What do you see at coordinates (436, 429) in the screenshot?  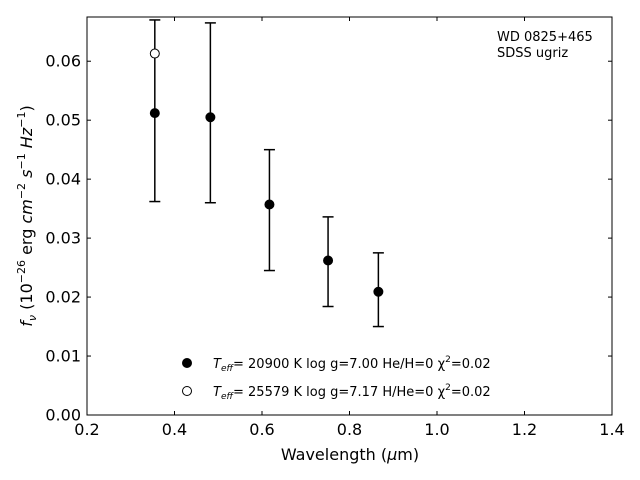 I see `x-tick-label: 1.0` at bounding box center [436, 429].